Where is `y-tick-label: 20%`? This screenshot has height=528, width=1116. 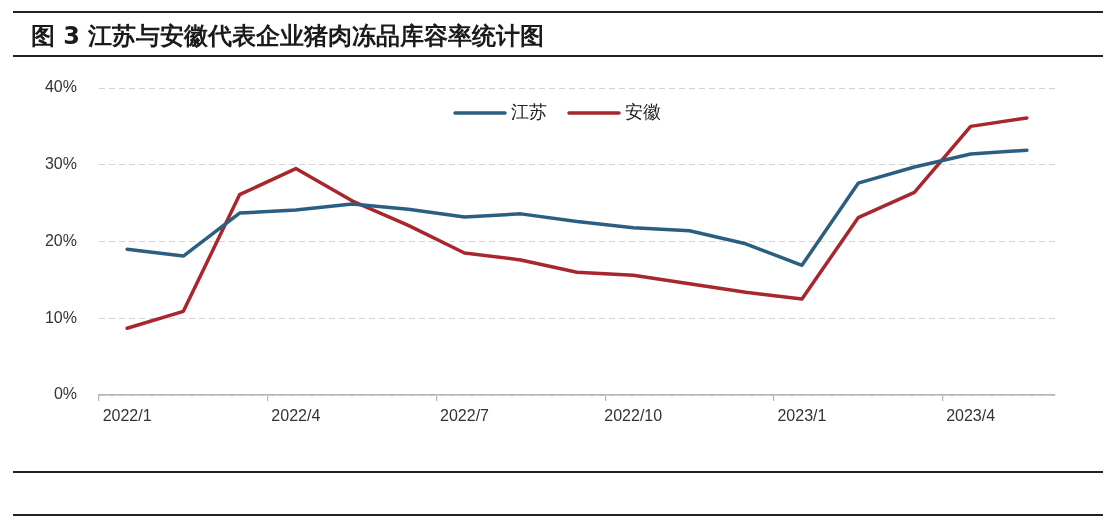
y-tick-label: 20% is located at coordinates (60, 240).